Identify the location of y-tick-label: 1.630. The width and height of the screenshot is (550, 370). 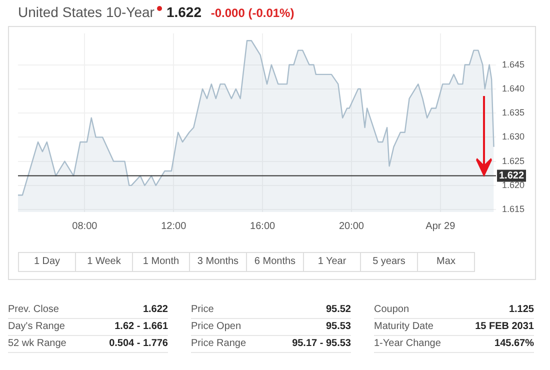
(513, 137).